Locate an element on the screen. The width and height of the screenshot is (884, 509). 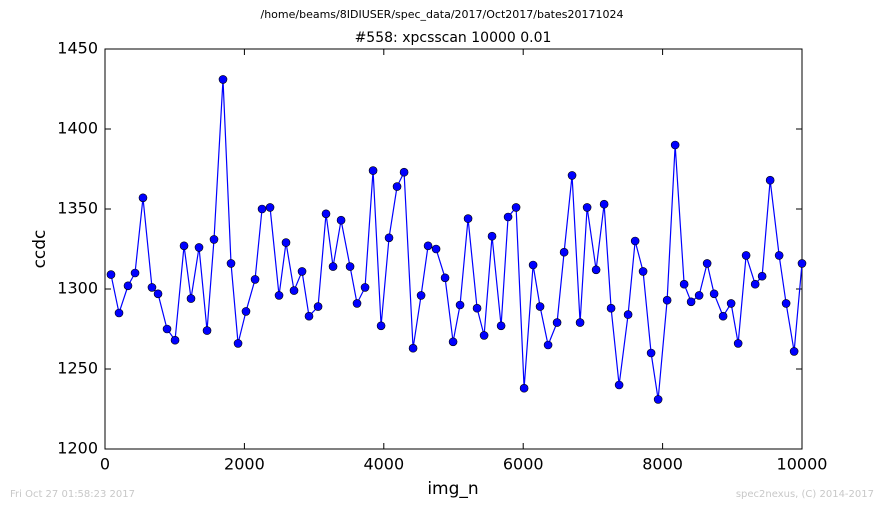
x-axis-label: img_n is located at coordinates (452, 489).